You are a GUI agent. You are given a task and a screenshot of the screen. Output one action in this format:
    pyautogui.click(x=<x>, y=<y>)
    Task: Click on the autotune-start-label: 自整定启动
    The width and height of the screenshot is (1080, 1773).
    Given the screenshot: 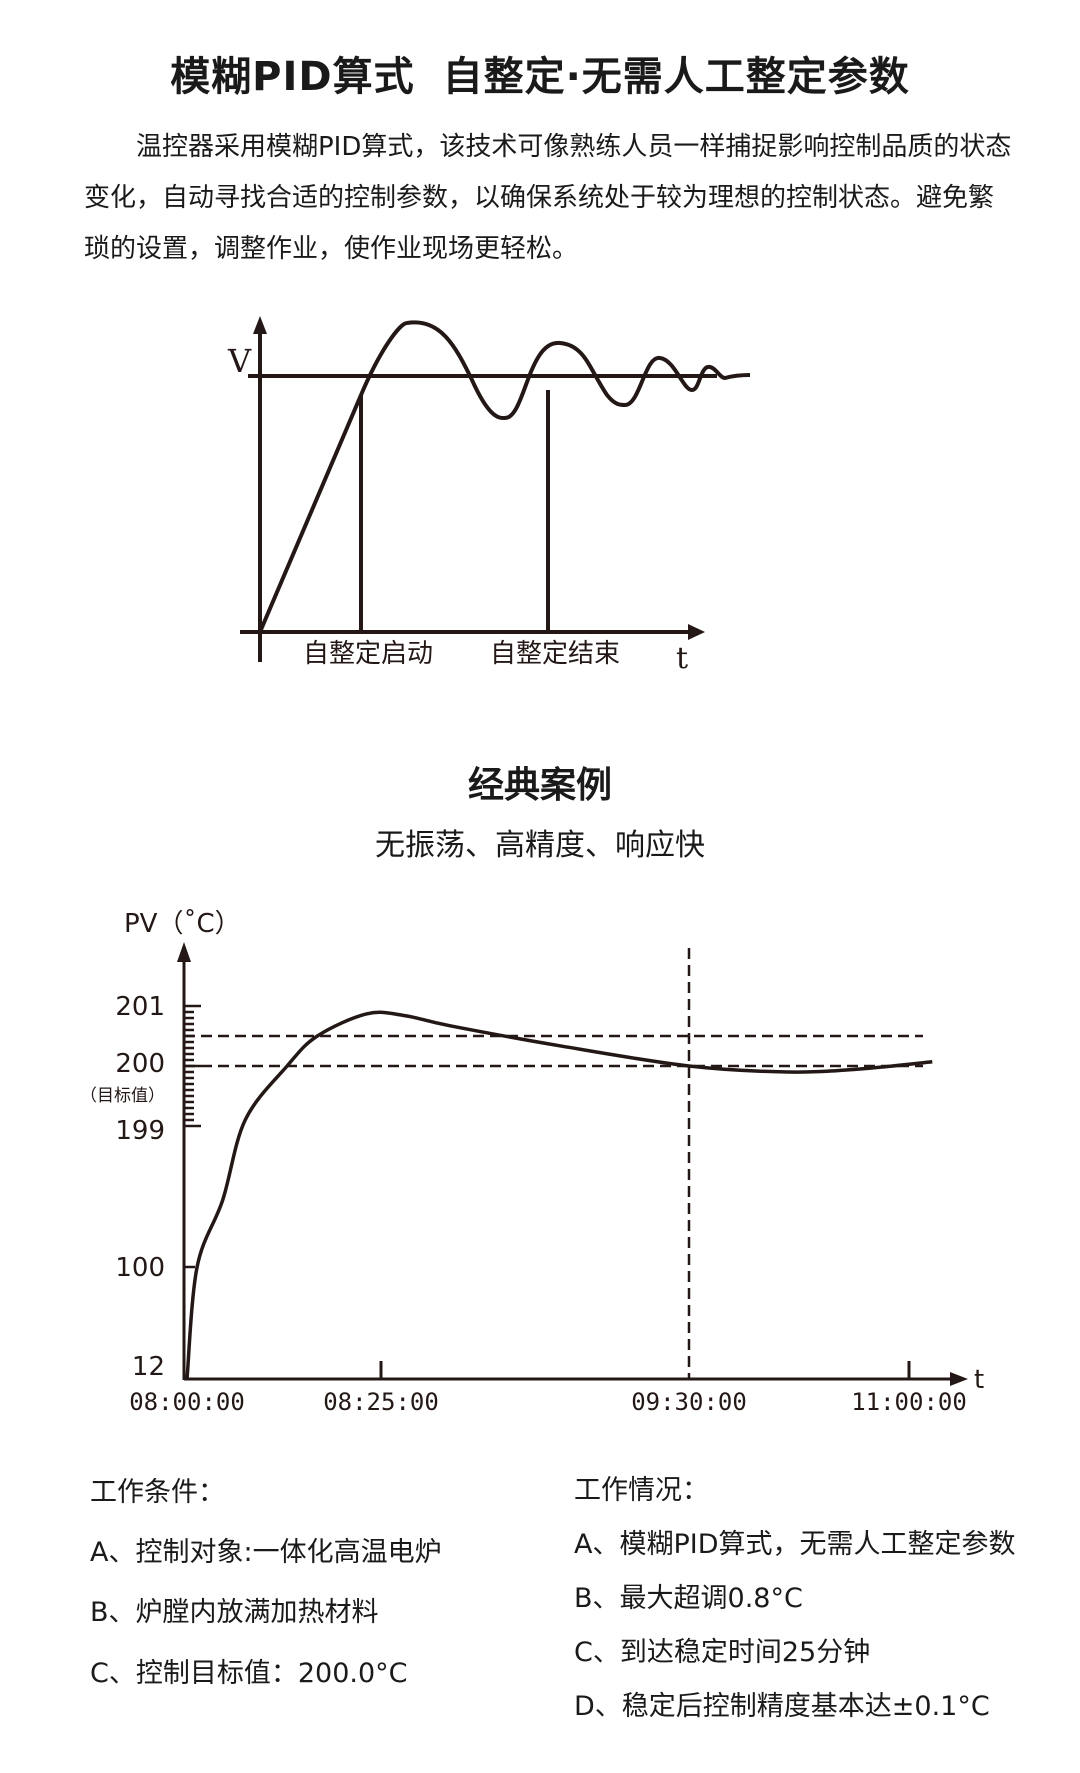 What is the action you would take?
    pyautogui.click(x=368, y=654)
    